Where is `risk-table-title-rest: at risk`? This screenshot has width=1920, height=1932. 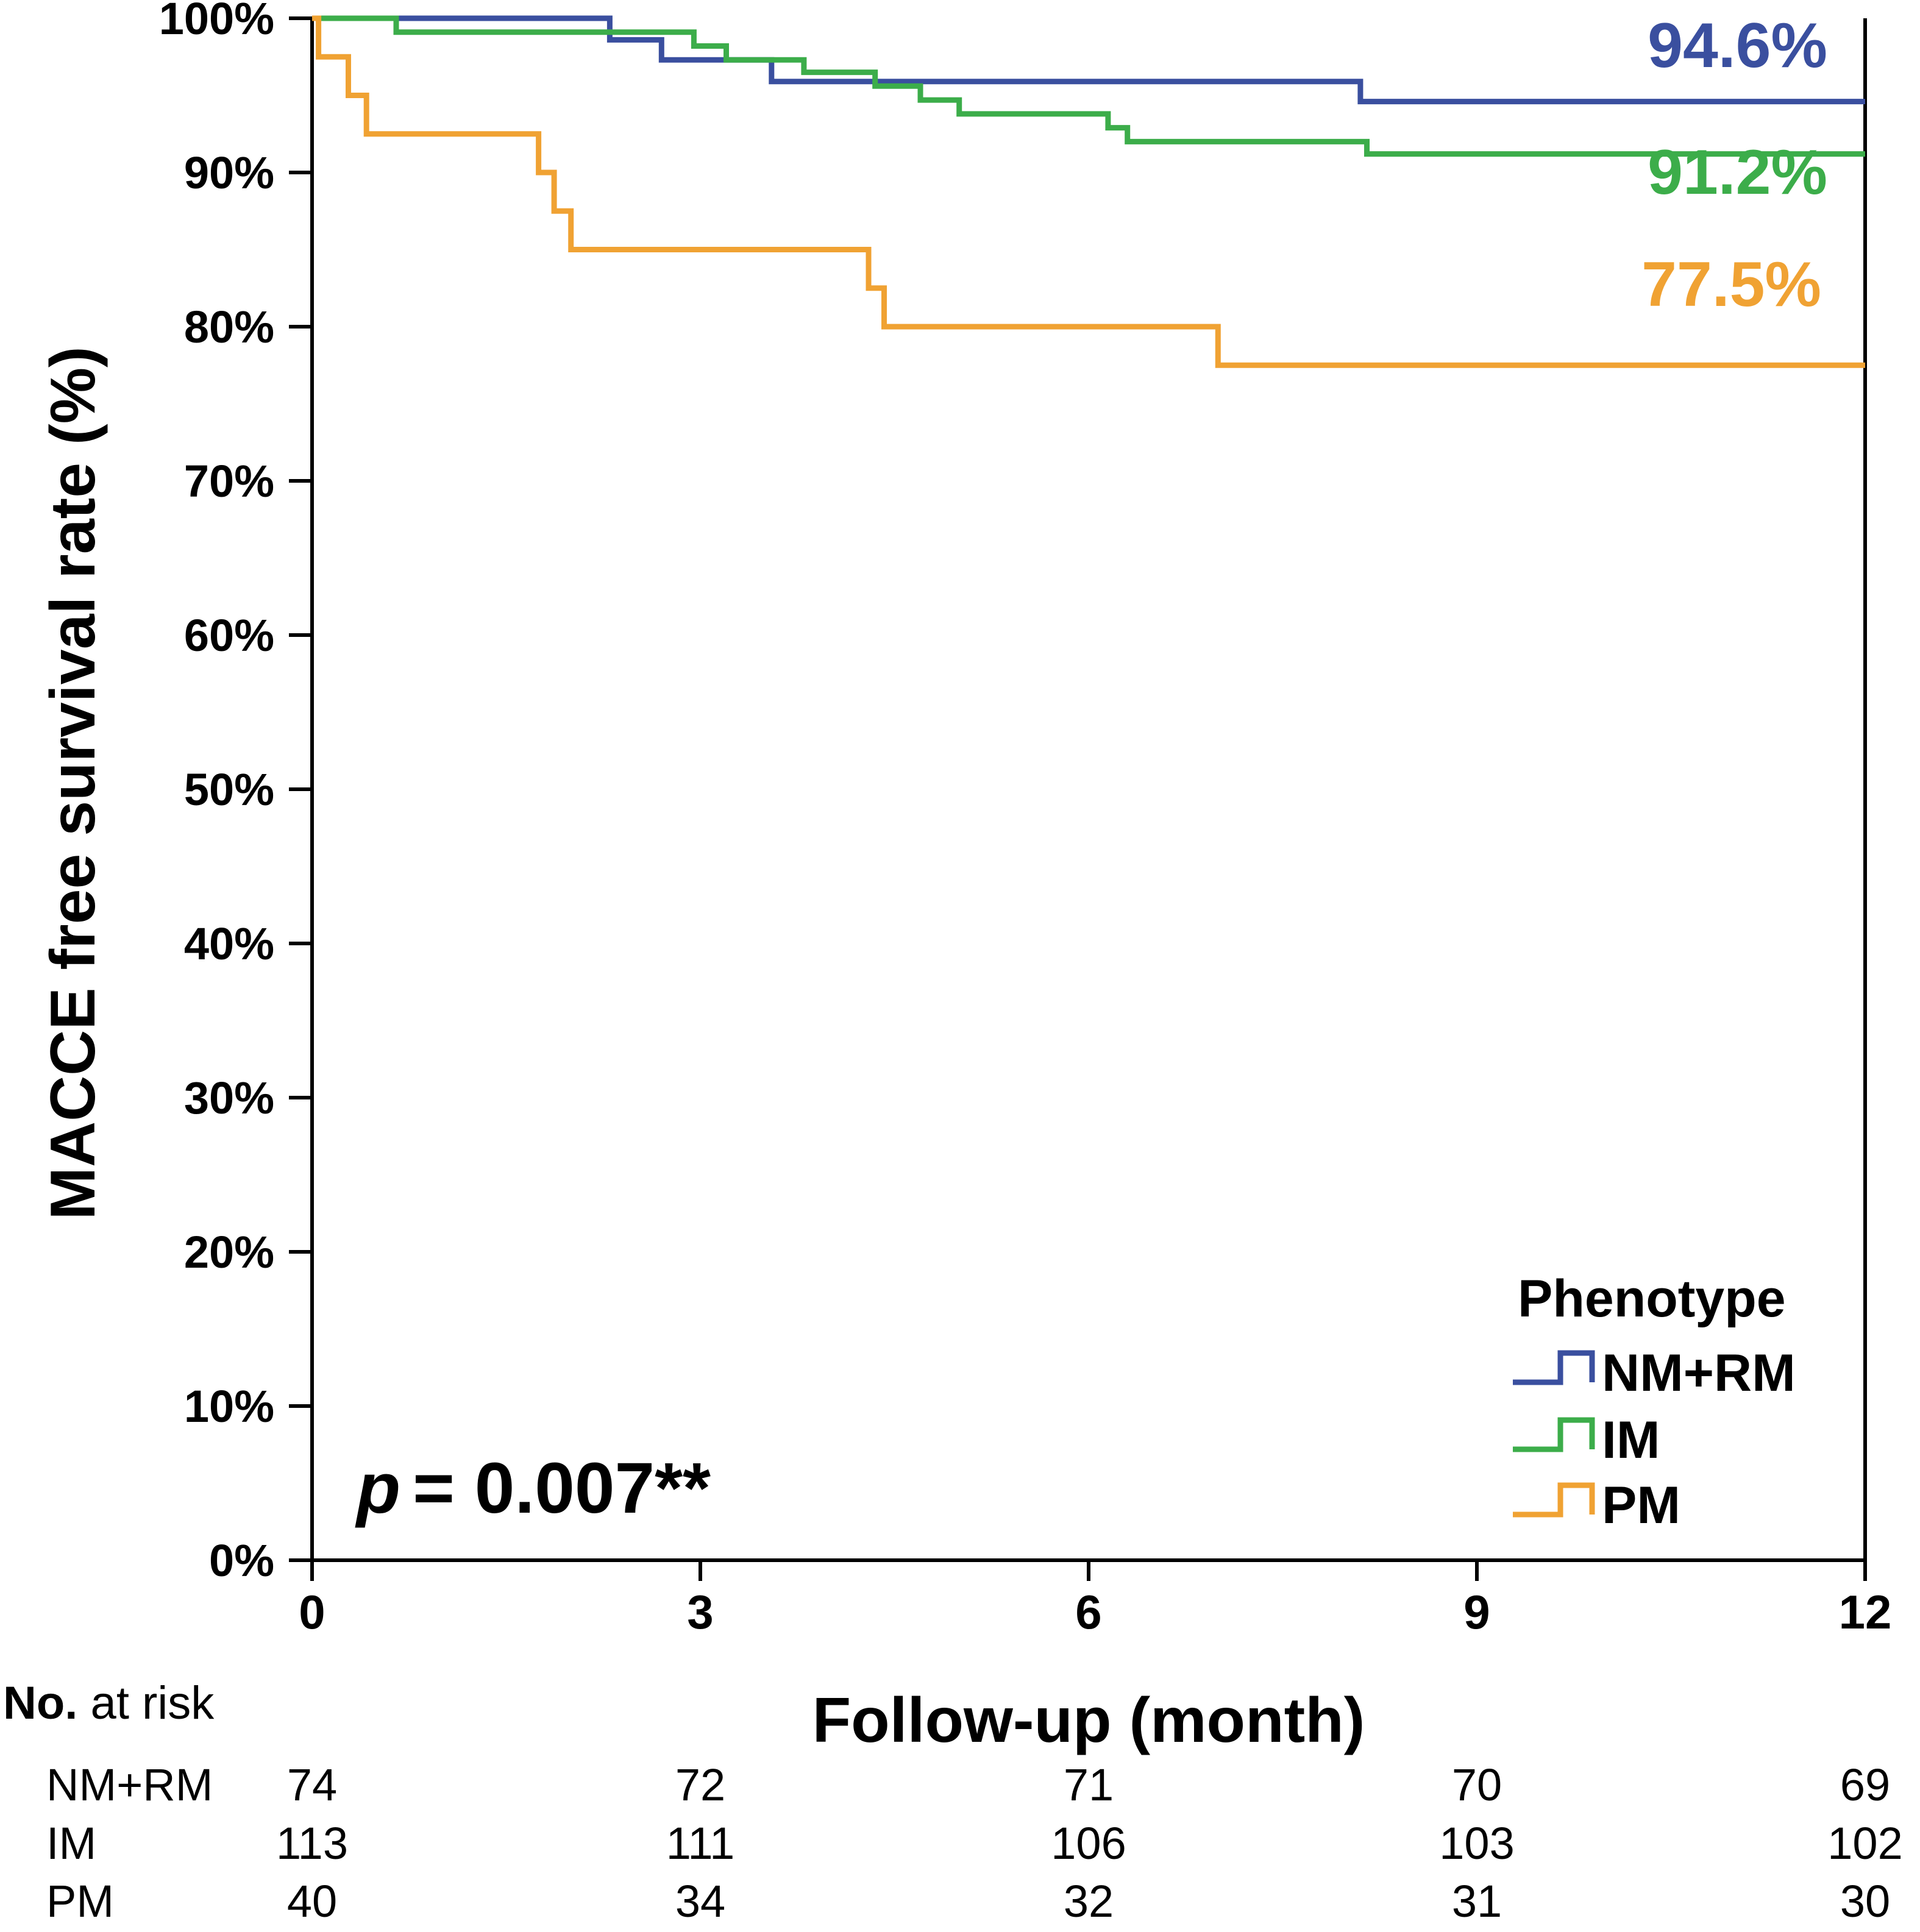
risk-table-title-rest: at risk is located at coordinates (146, 1703).